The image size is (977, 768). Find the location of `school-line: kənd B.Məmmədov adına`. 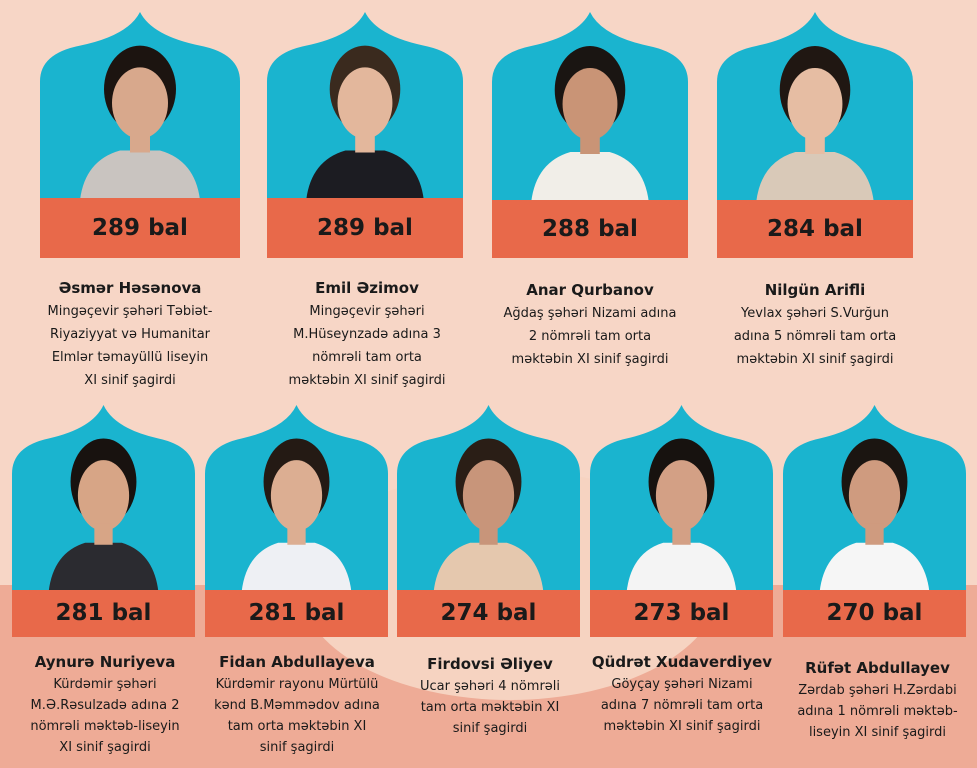

school-line: kənd B.Məmmədov adına is located at coordinates (297, 705).